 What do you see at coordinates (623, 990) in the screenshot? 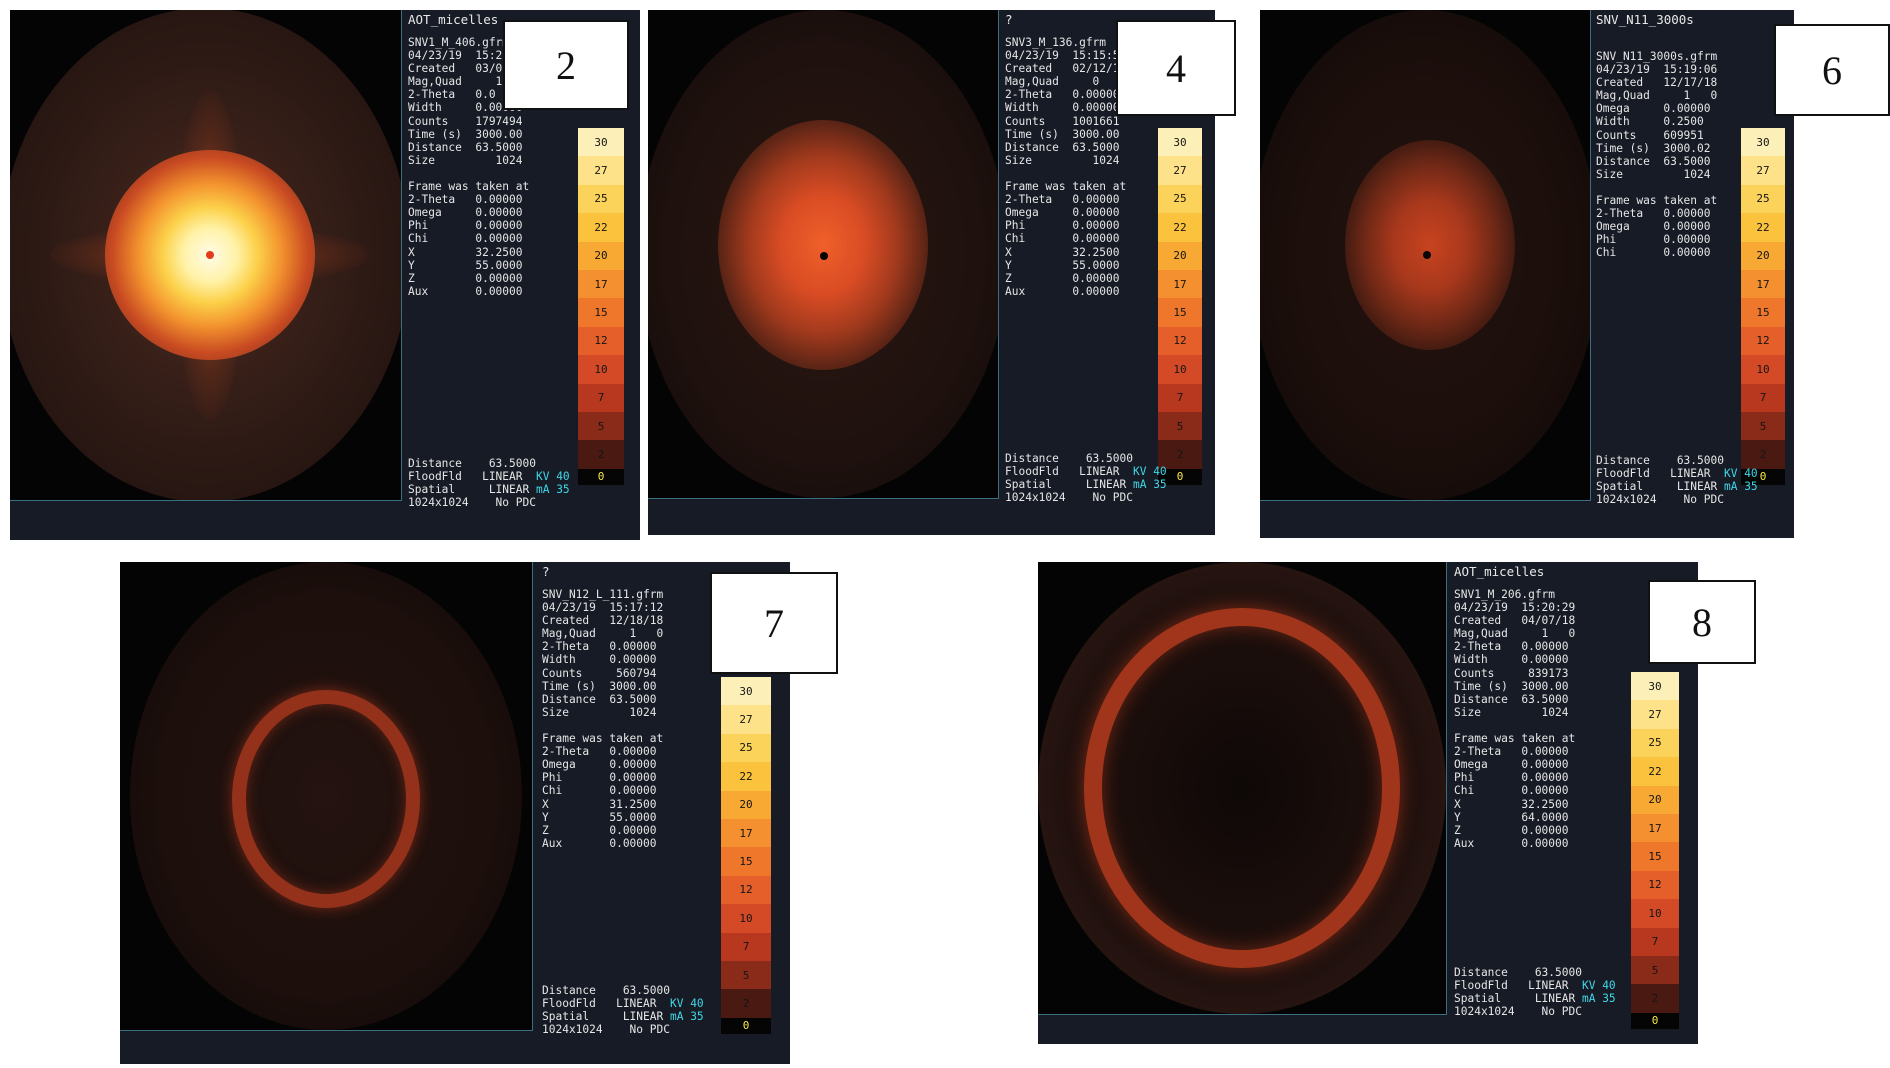
I see `setting-row: Distance 63.5000` at bounding box center [623, 990].